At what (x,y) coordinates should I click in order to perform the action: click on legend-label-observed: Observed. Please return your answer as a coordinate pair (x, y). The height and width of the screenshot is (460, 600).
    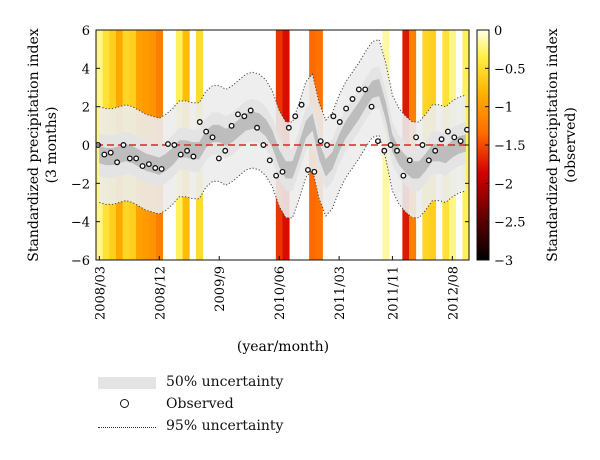
    Looking at the image, I should click on (200, 404).